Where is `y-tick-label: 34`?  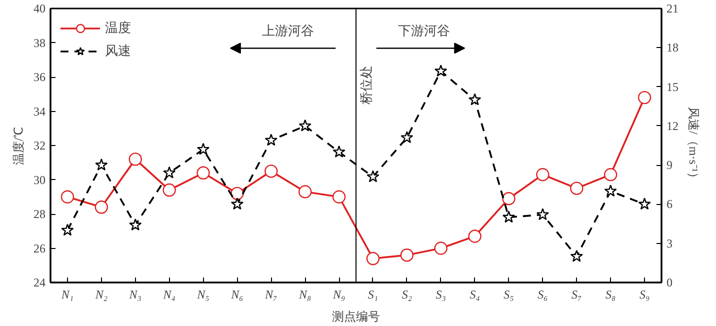
y-tick-label: 34 is located at coordinates (40, 111).